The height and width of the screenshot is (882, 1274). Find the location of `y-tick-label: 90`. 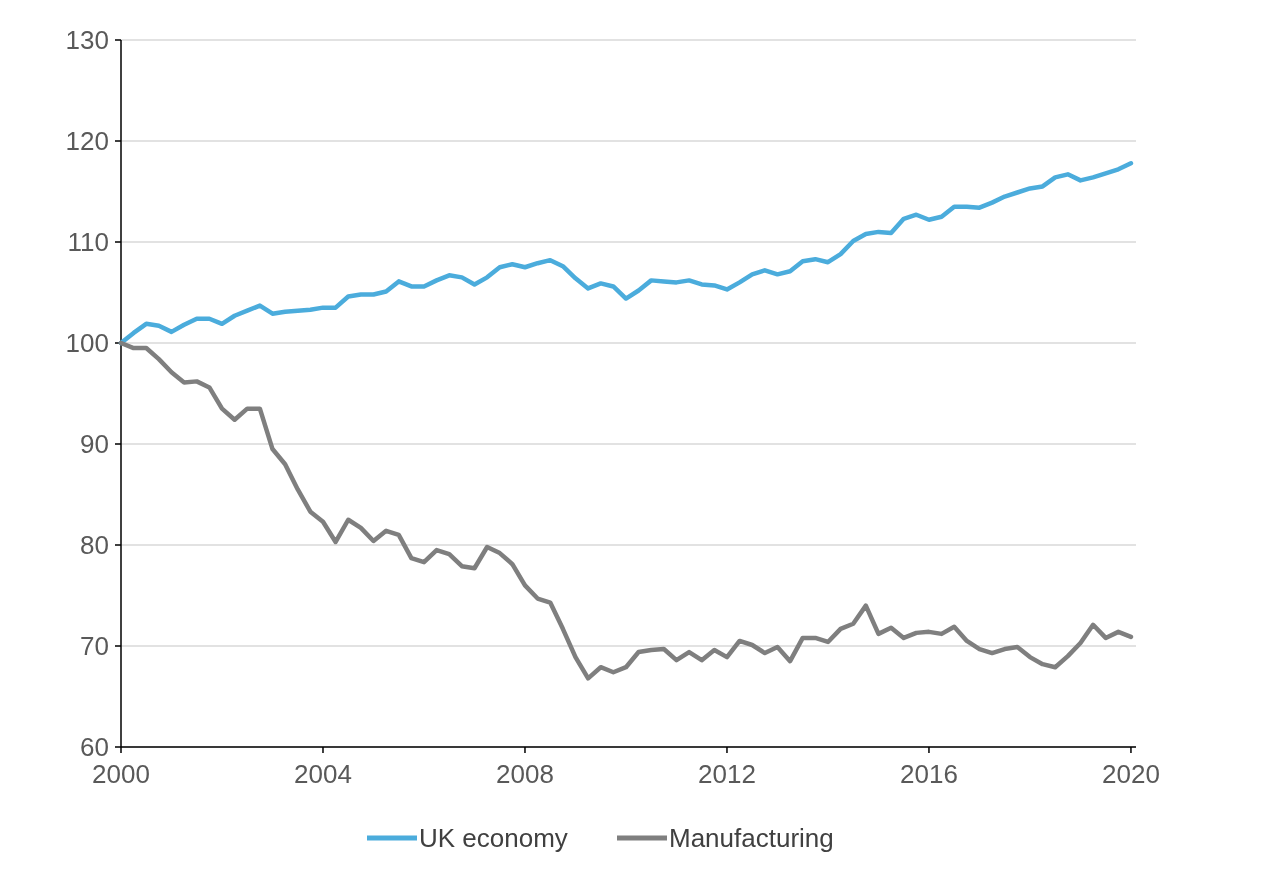

y-tick-label: 90 is located at coordinates (94, 444).